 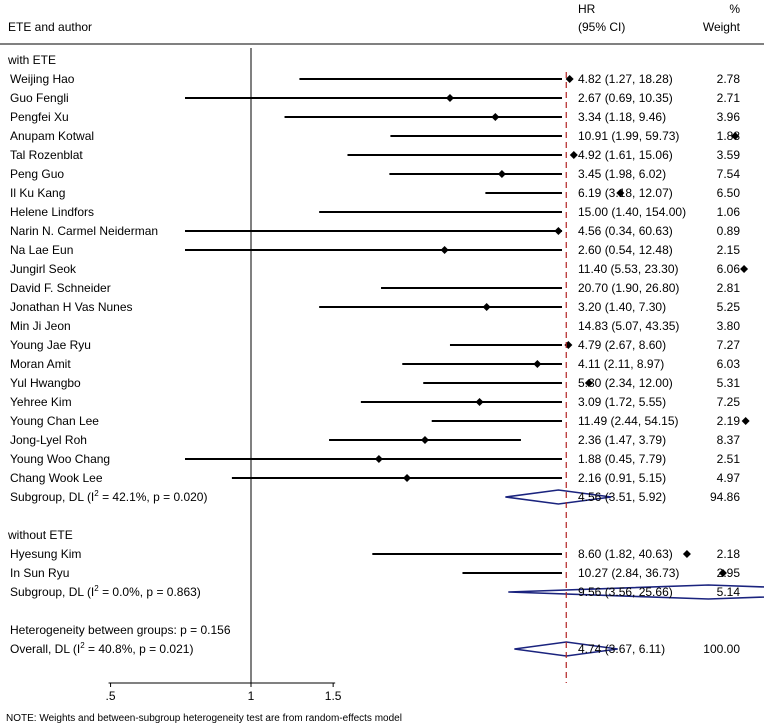 I want to click on subgroup-hr-ci-value: 4.56 (3.51, 5.92), so click(x=622, y=497).